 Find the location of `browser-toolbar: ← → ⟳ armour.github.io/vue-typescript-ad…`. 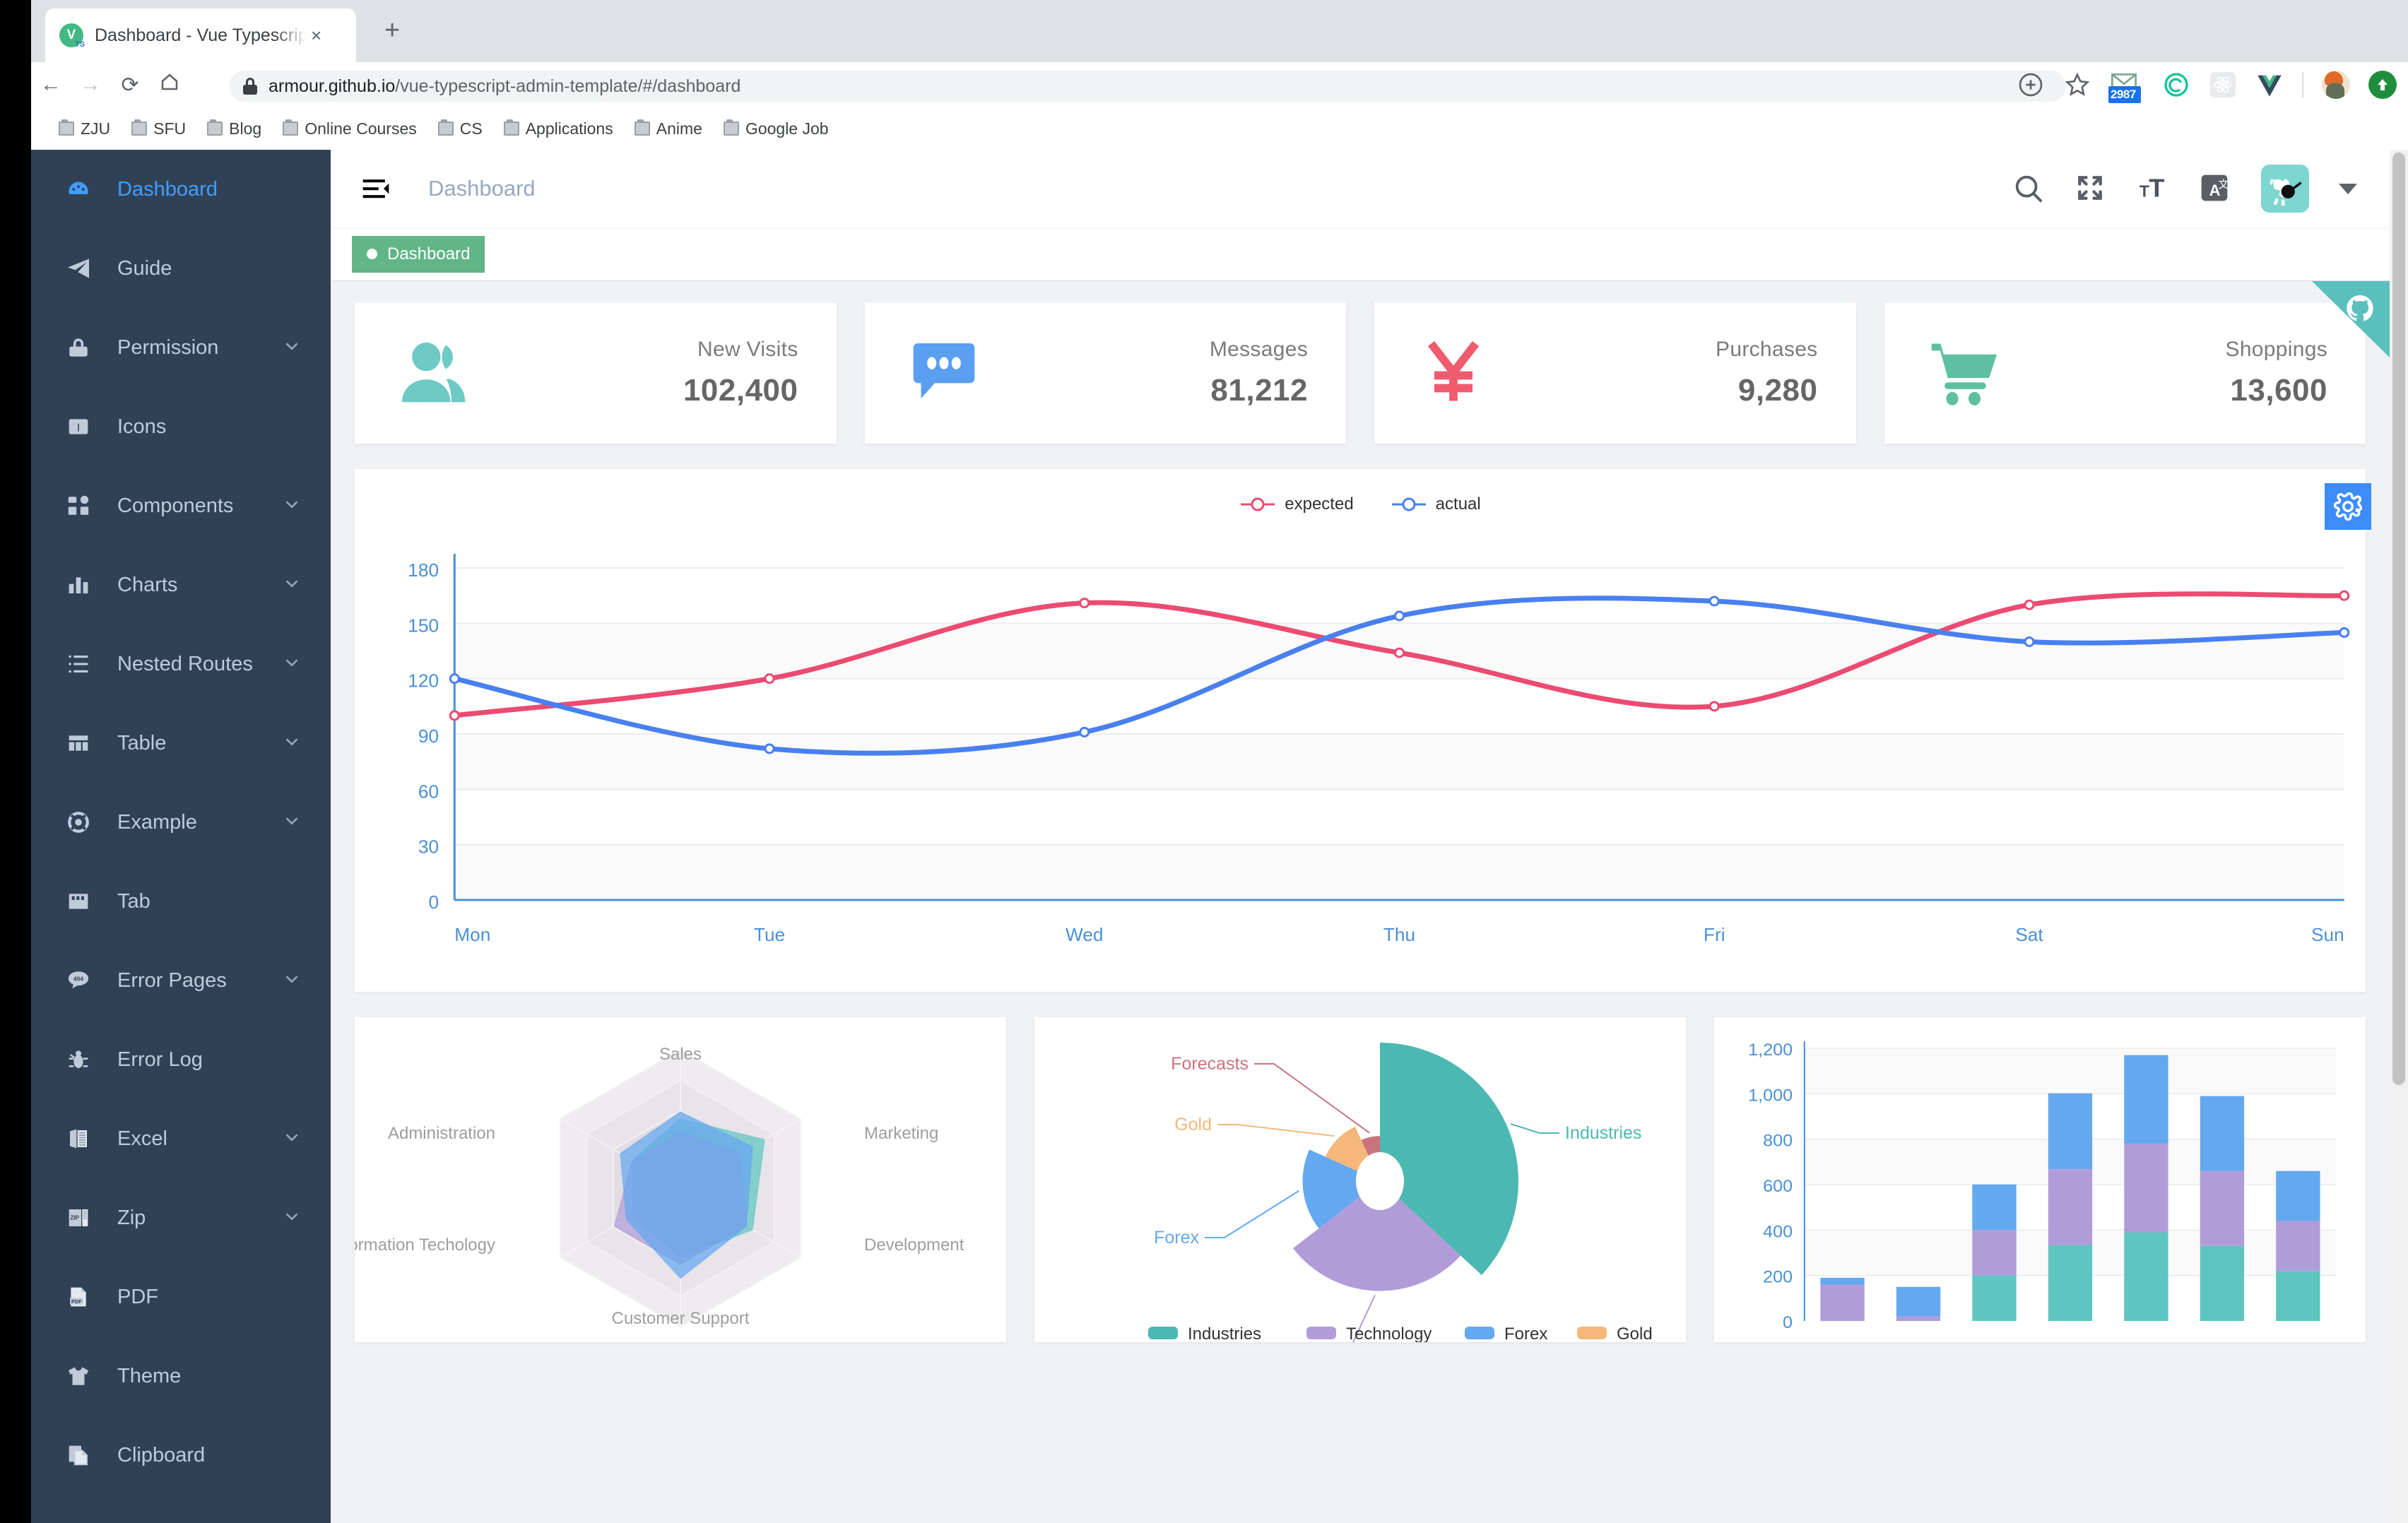

browser-toolbar: ← → ⟳ armour.github.io/vue-typescript-ad… is located at coordinates (1219, 84).